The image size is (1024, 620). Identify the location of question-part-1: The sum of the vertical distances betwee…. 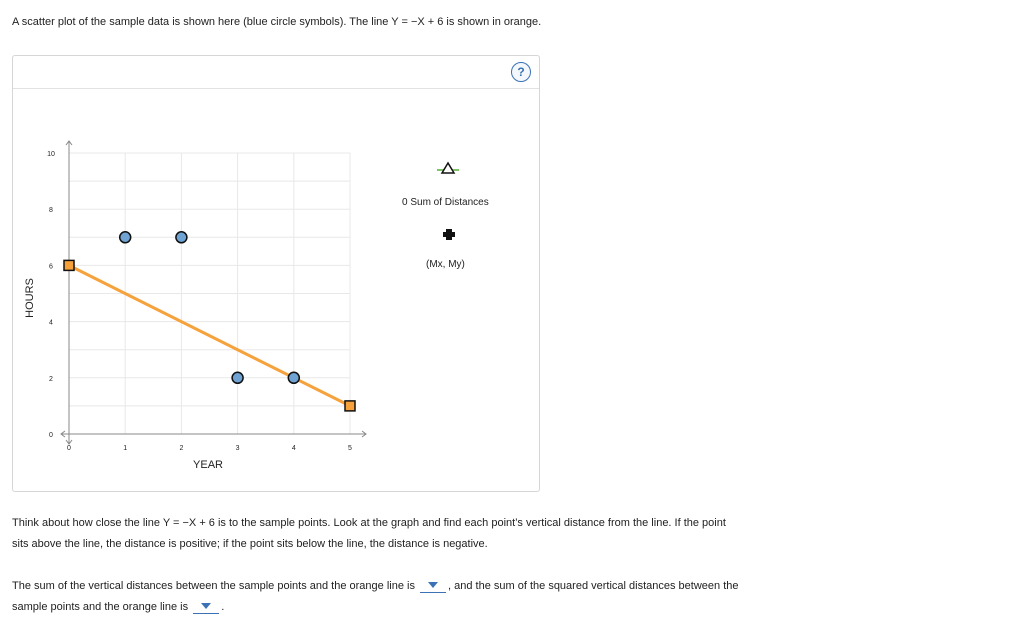
(213, 586).